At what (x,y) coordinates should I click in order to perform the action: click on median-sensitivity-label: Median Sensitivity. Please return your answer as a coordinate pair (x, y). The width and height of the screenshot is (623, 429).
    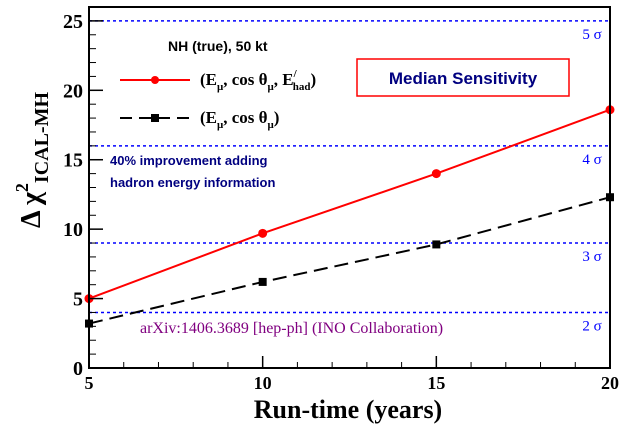
    Looking at the image, I should click on (463, 78).